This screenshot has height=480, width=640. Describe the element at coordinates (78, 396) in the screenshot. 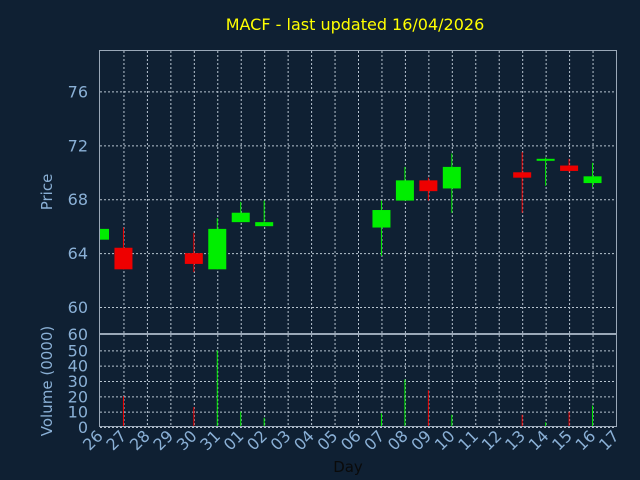

I see `volume-tick-label: 20` at that location.